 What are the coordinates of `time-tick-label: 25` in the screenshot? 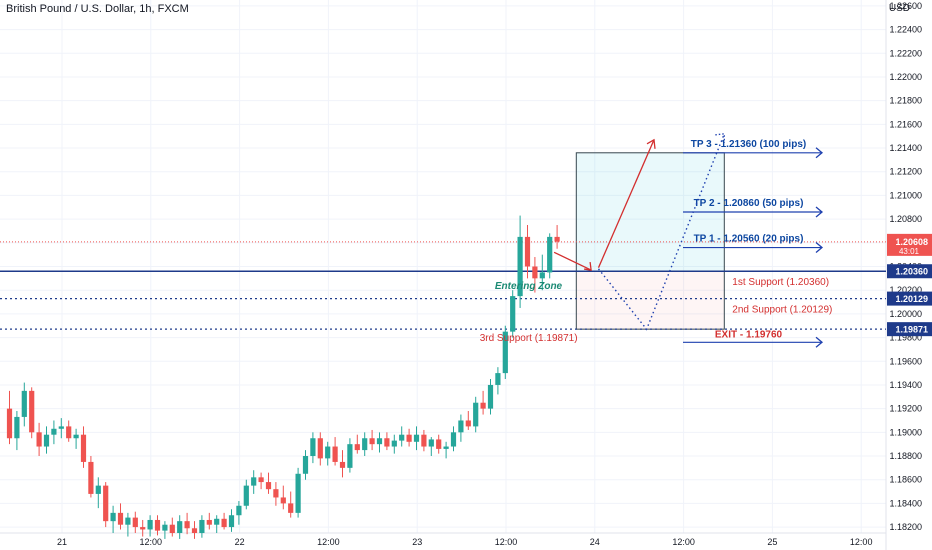 It's located at (772, 542).